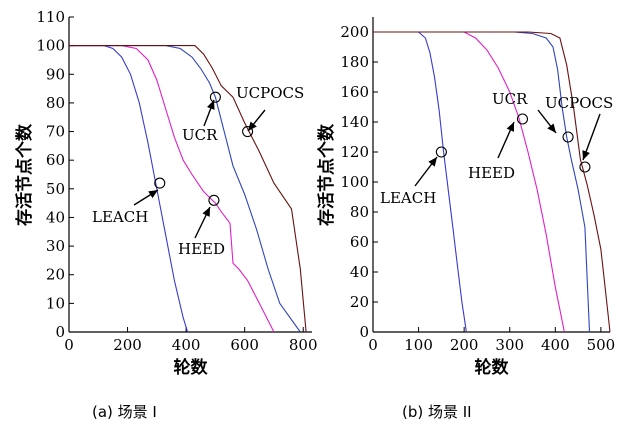  Describe the element at coordinates (55, 132) in the screenshot. I see `y-tick-label: 70` at that location.